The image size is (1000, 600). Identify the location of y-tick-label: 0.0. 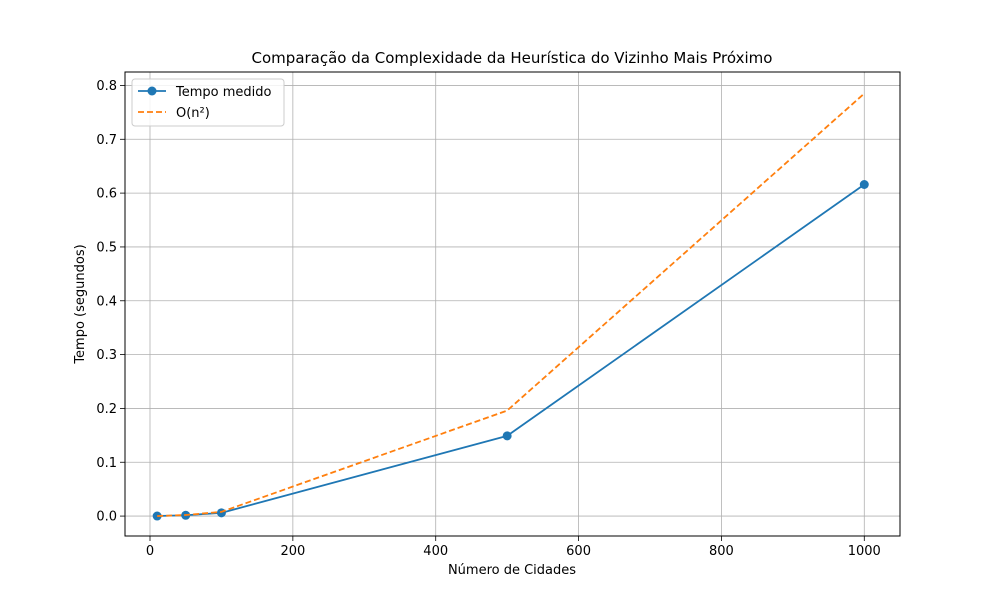
(106, 517).